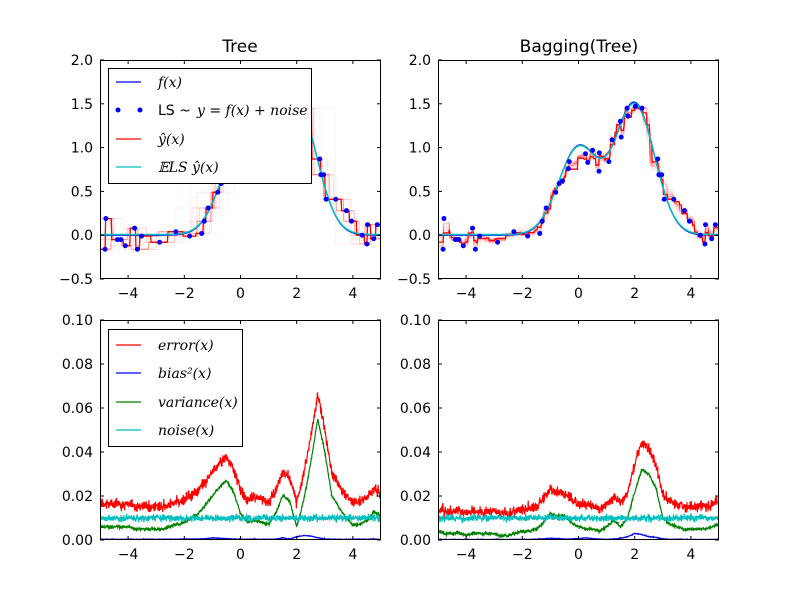 Image resolution: width=800 pixels, height=600 pixels. Describe the element at coordinates (578, 555) in the screenshot. I see `x-tick-label: 0` at that location.